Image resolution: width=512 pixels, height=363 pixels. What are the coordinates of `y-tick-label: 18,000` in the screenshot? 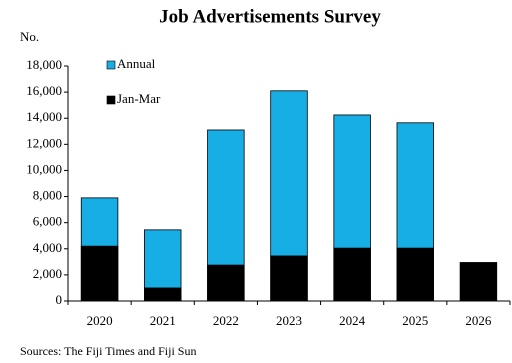 It's located at (44, 64).